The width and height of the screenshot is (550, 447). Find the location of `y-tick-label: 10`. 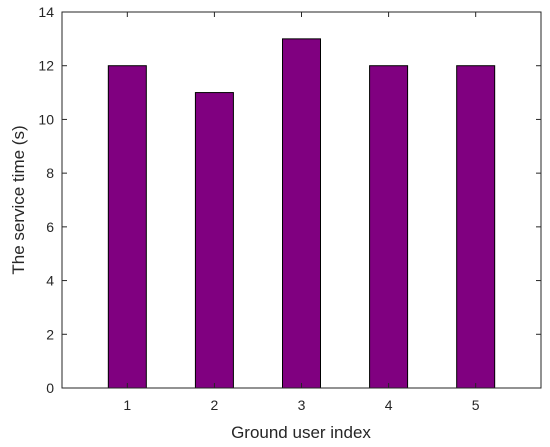

y-tick-label: 10 is located at coordinates (46, 119).